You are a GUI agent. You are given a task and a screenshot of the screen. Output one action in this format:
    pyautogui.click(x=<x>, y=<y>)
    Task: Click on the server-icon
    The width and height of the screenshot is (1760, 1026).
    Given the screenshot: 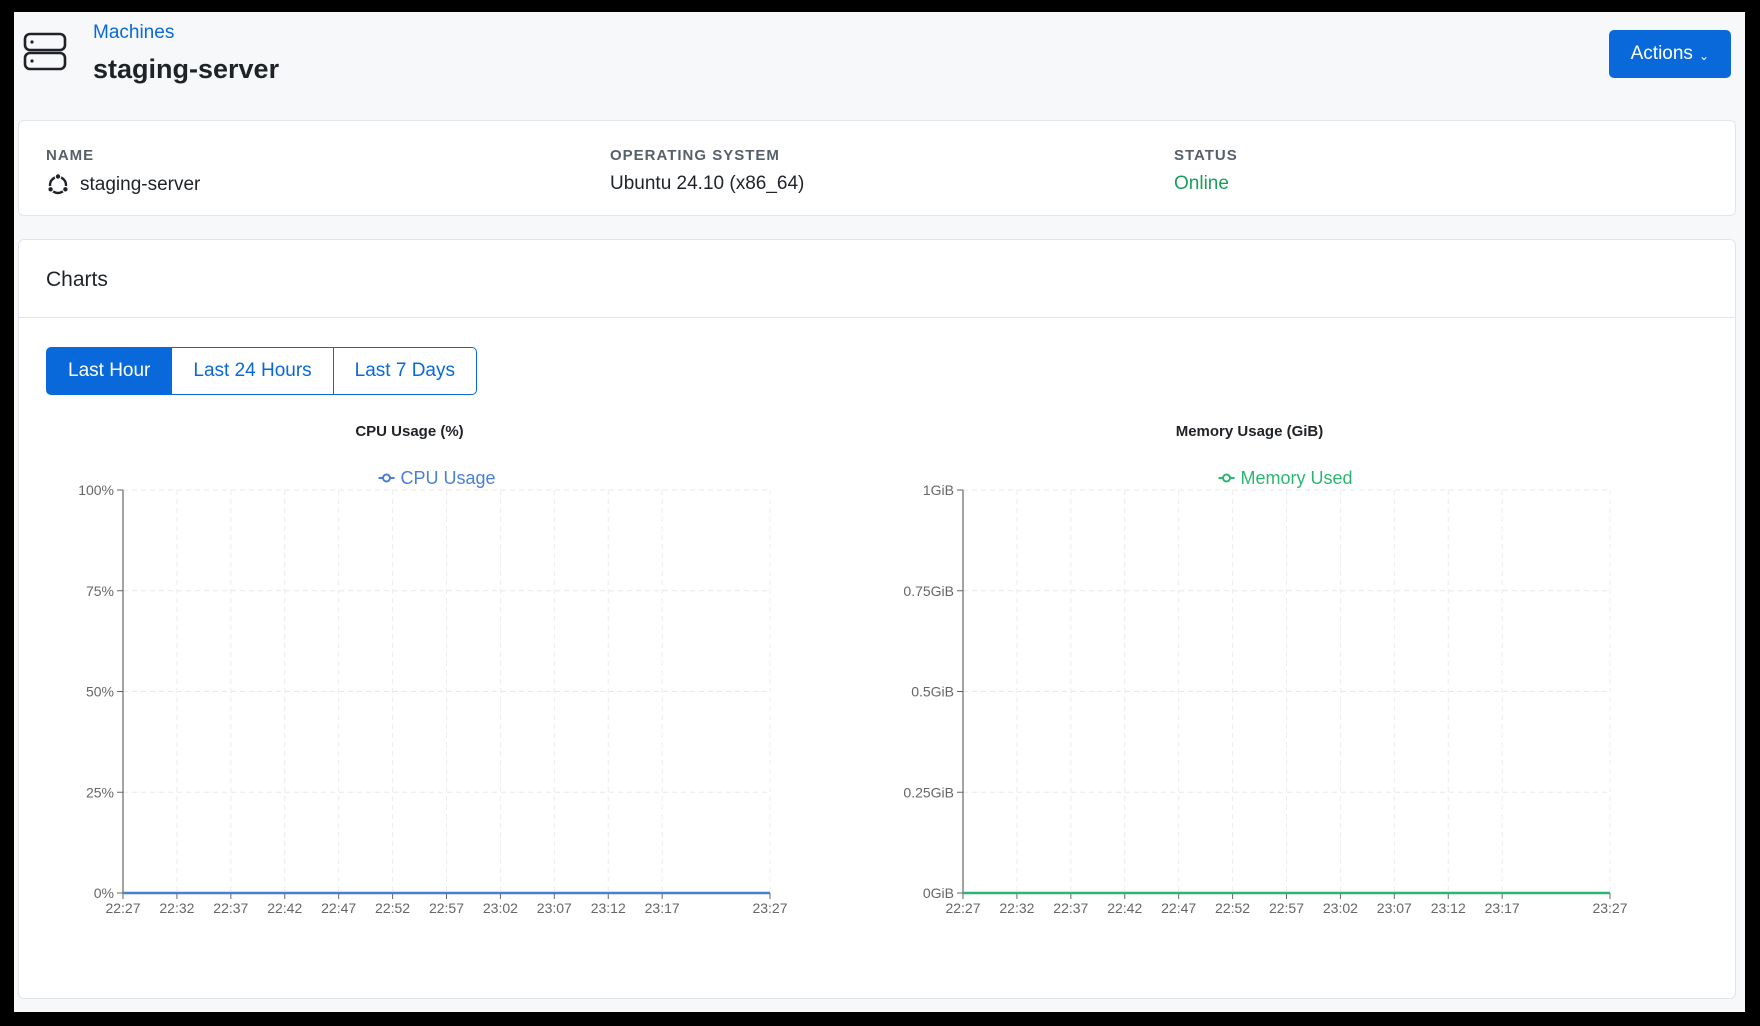 What is the action you would take?
    pyautogui.click(x=45, y=51)
    